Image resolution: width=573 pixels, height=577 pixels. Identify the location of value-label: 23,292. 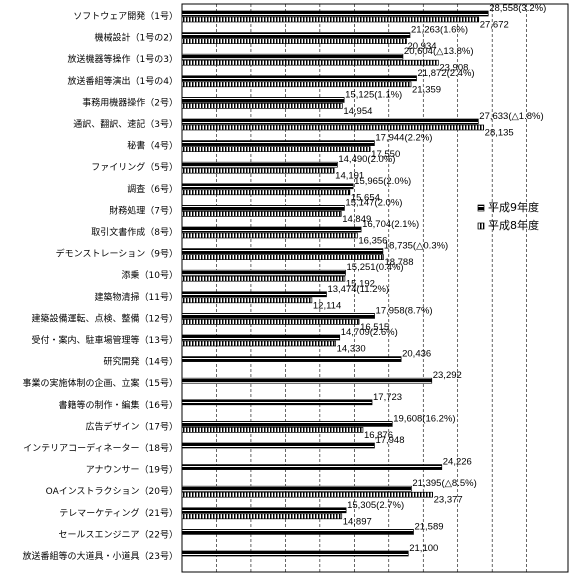
(447, 375).